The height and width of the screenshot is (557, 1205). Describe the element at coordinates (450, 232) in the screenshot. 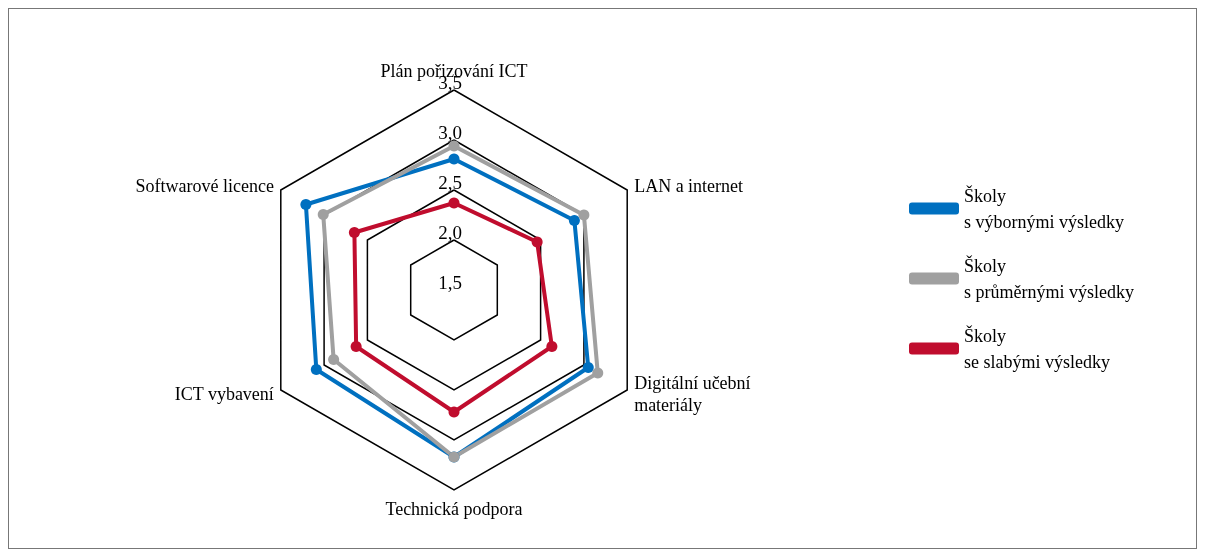

I see `y-tick-label: 2,0` at that location.